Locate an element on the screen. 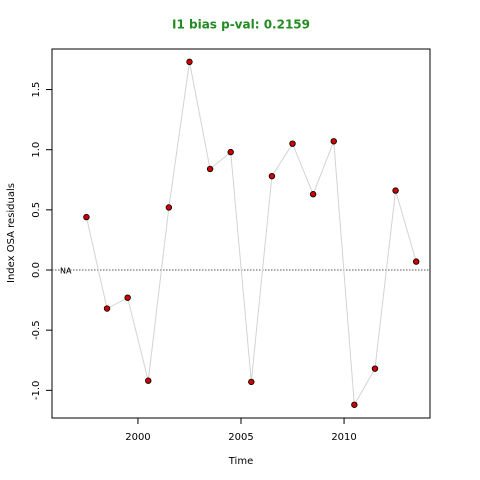  y-tick-label: 1.0 is located at coordinates (36, 150).